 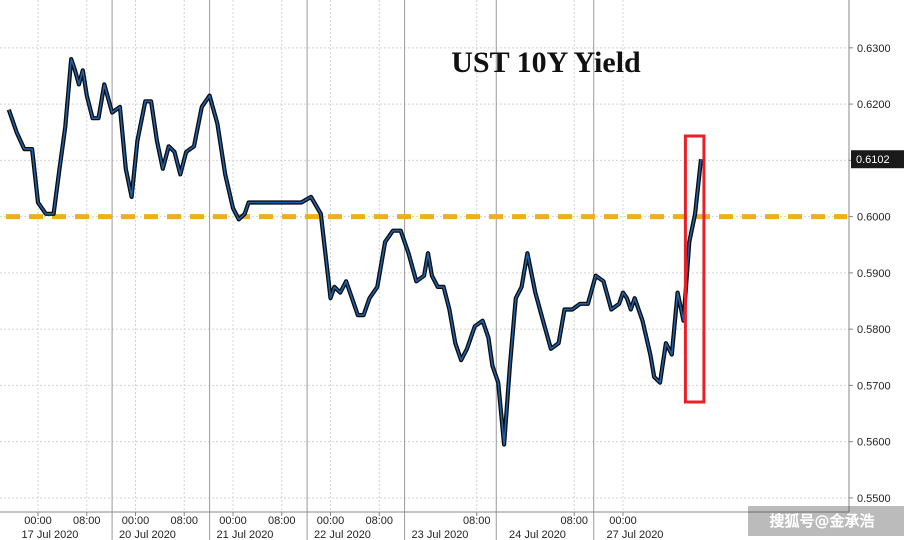 What do you see at coordinates (282, 521) in the screenshot?
I see `x-time-label-5: 08:00` at bounding box center [282, 521].